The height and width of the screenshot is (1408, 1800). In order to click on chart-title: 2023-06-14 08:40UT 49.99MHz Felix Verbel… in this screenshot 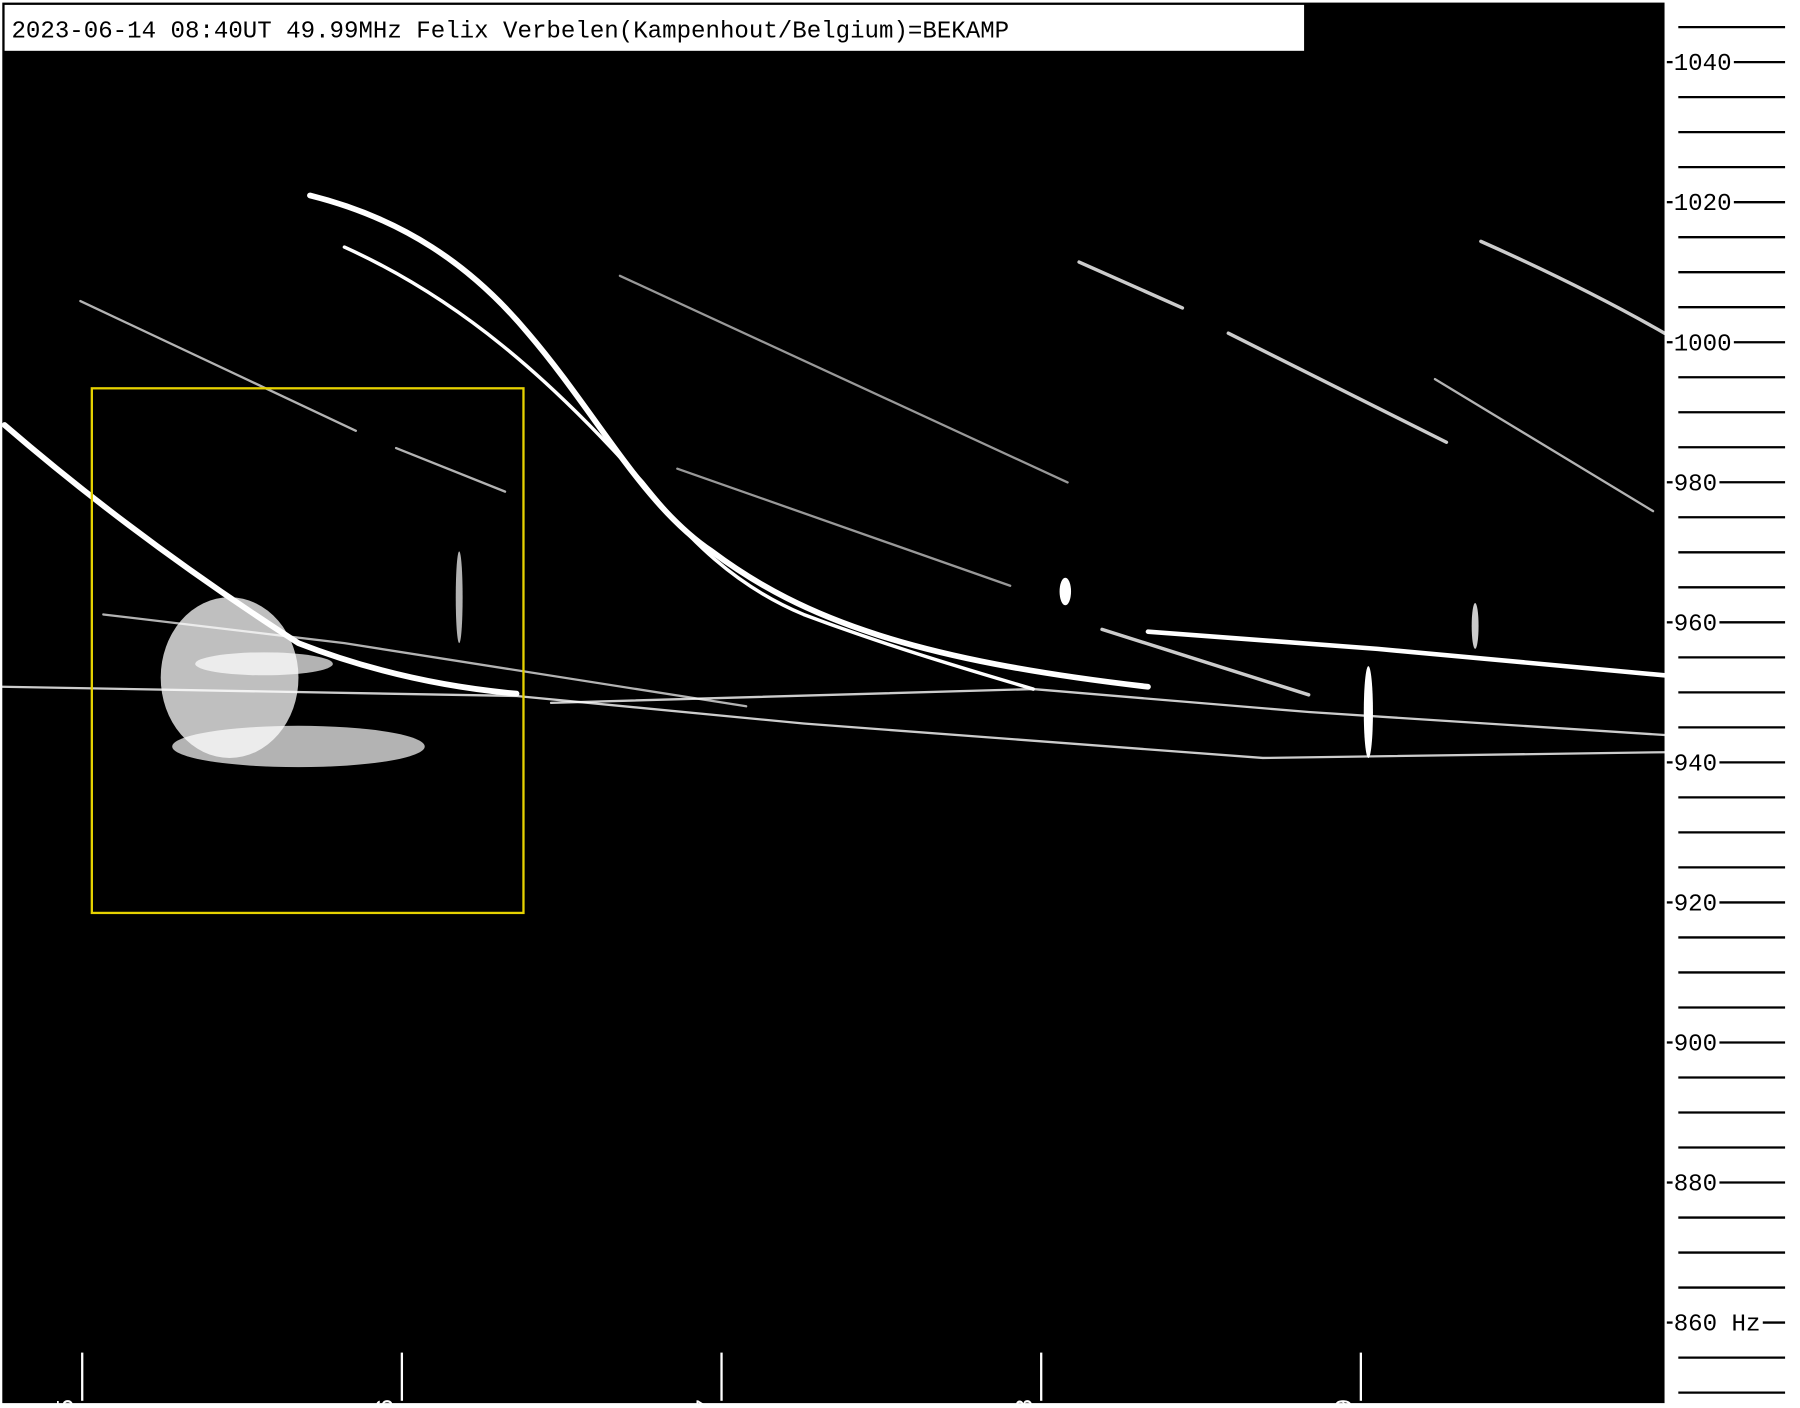, I will do `click(510, 32)`.